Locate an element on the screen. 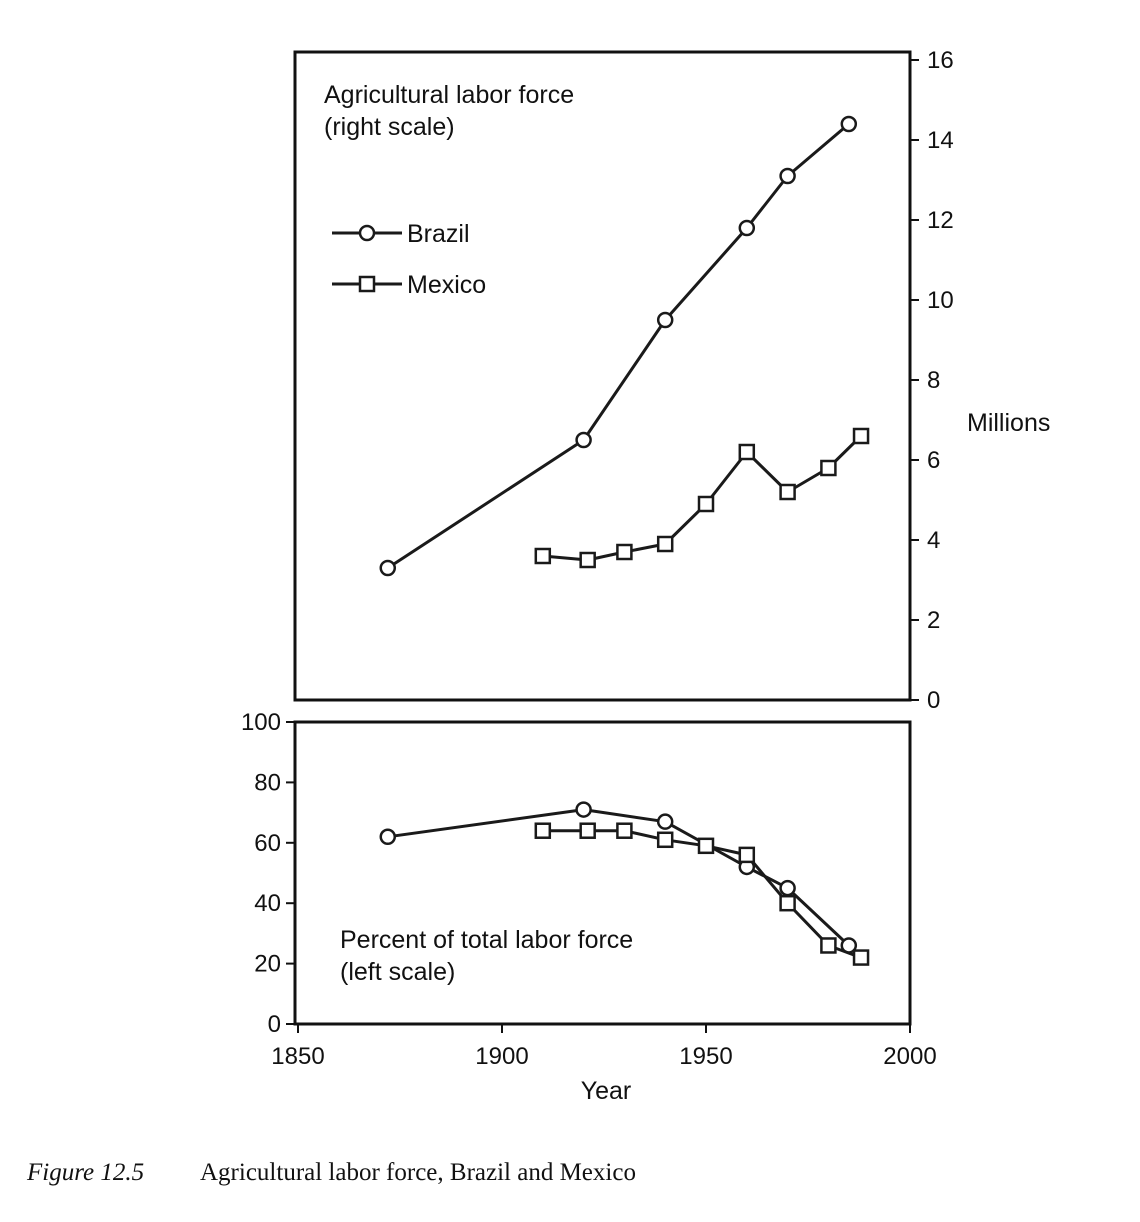 This screenshot has height=1222, width=1140. top-y-tick-label-2: 4 is located at coordinates (933, 540).